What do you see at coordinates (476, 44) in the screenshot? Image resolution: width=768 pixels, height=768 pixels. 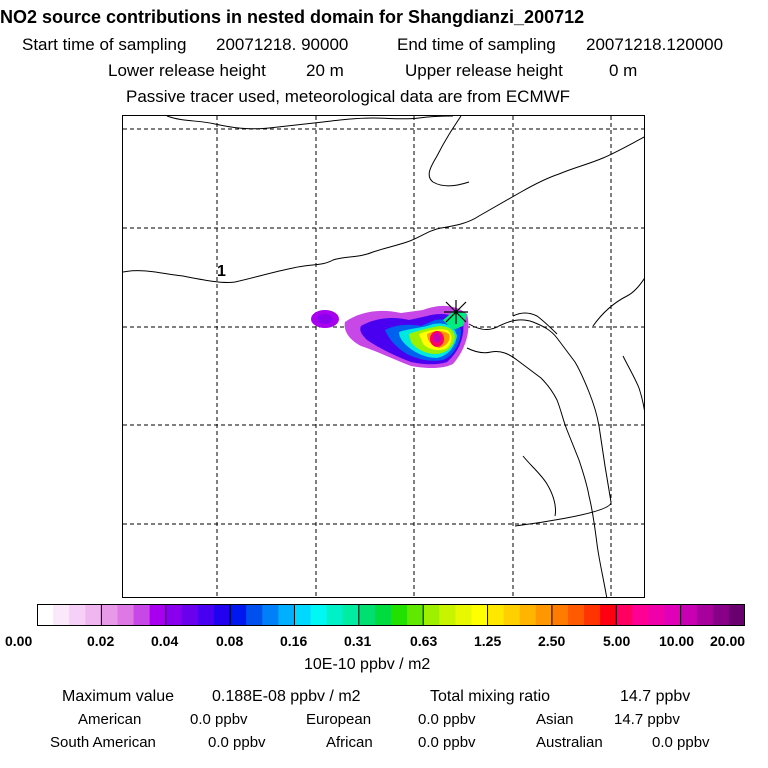 I see `end-time-label: End time of sampling` at bounding box center [476, 44].